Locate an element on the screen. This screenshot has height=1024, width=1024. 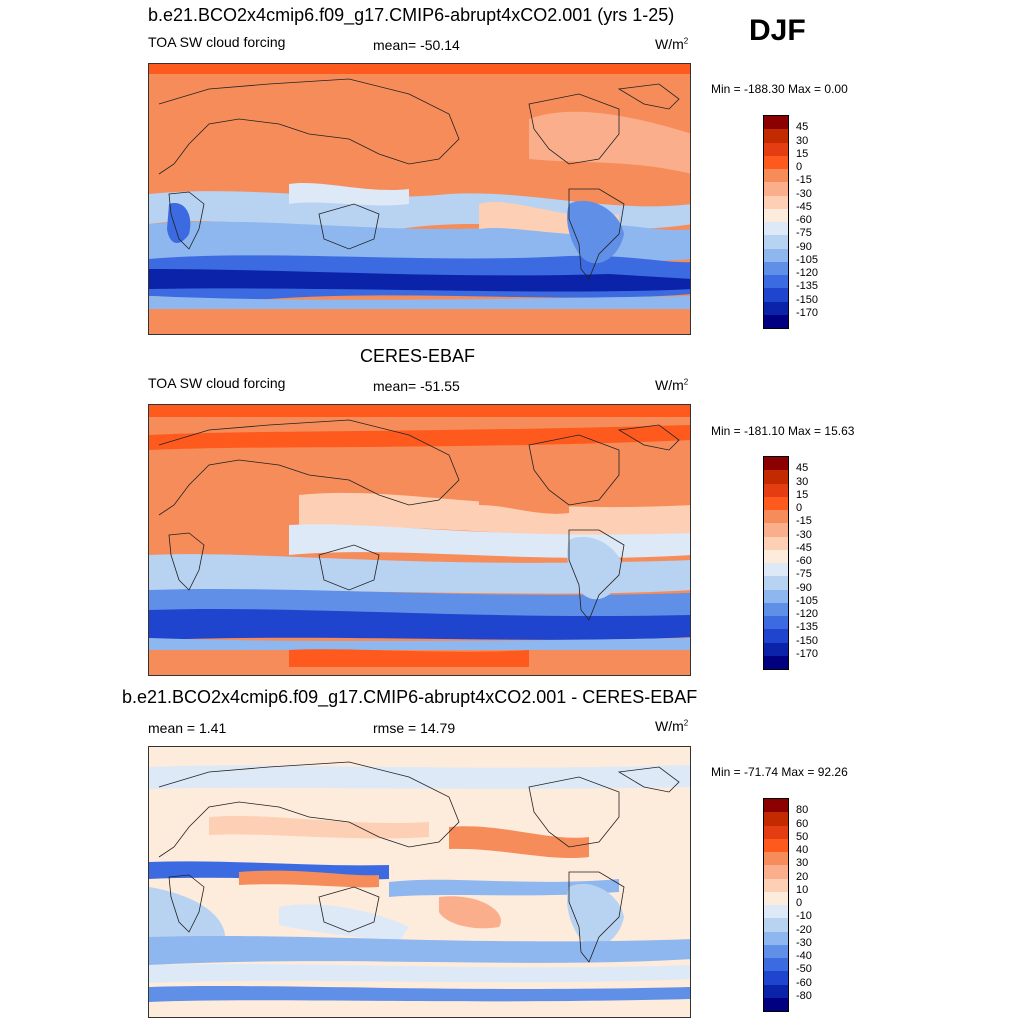
panel1-units: W/m2 is located at coordinates (672, 44).